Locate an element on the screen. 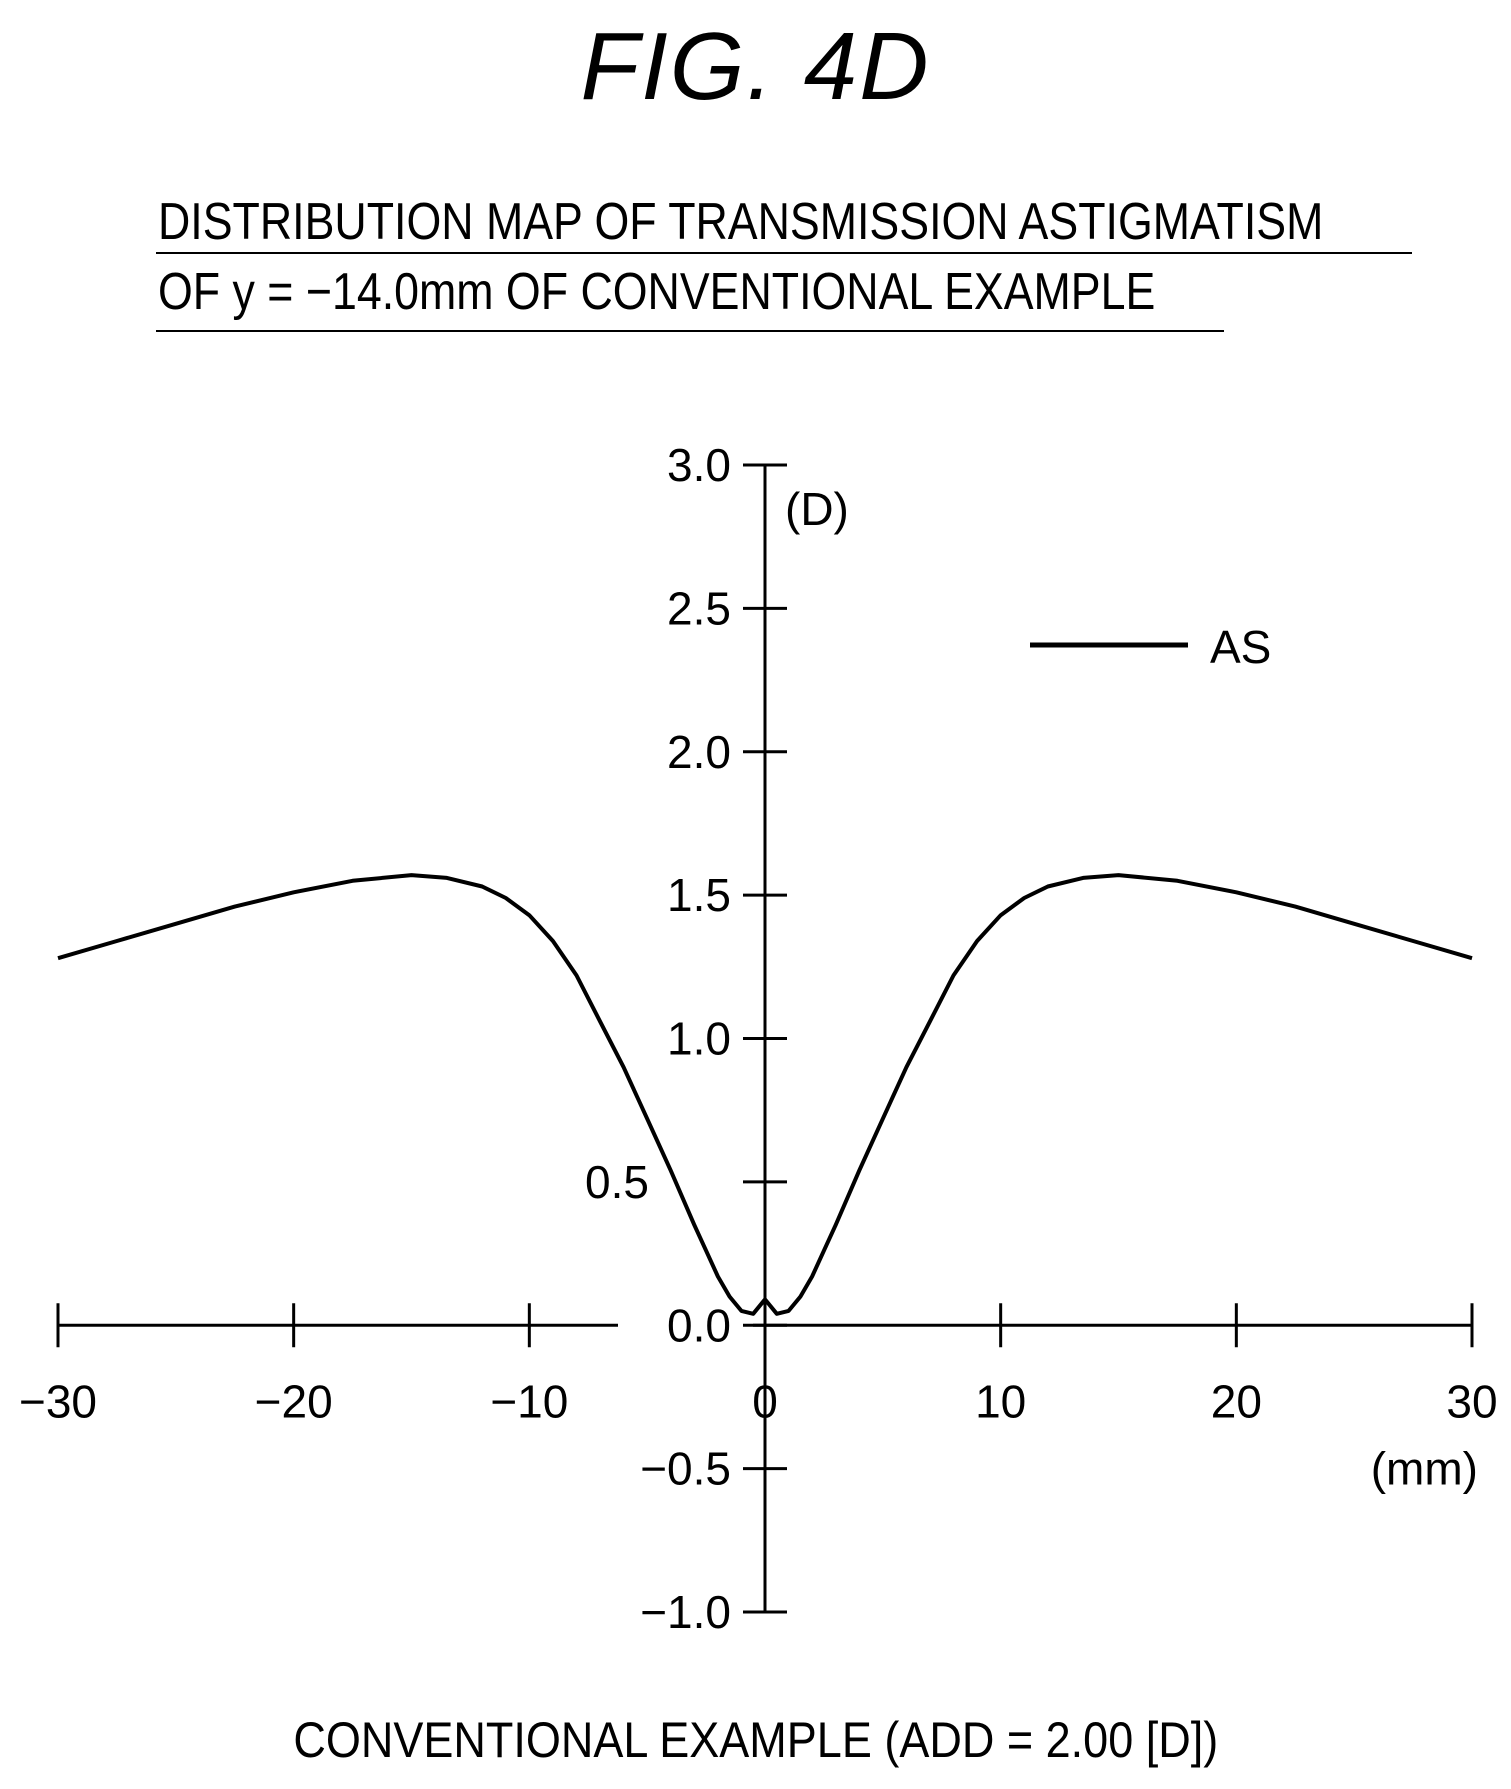 This screenshot has width=1511, height=1789. y-tick-label: 3.0 is located at coordinates (699, 465).